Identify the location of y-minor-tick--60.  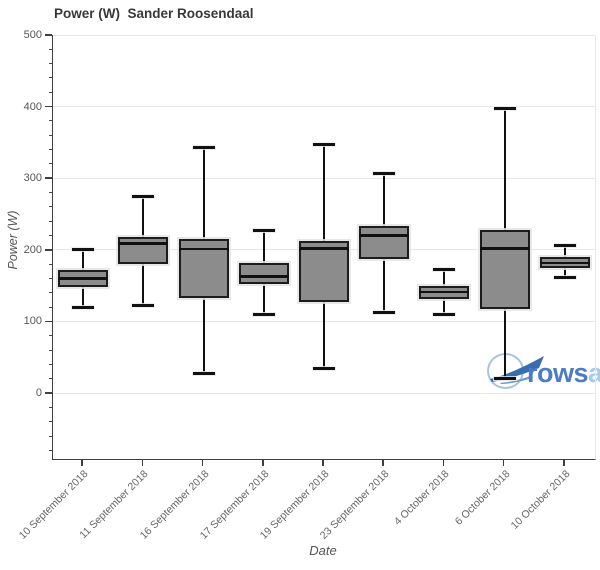
(50, 436).